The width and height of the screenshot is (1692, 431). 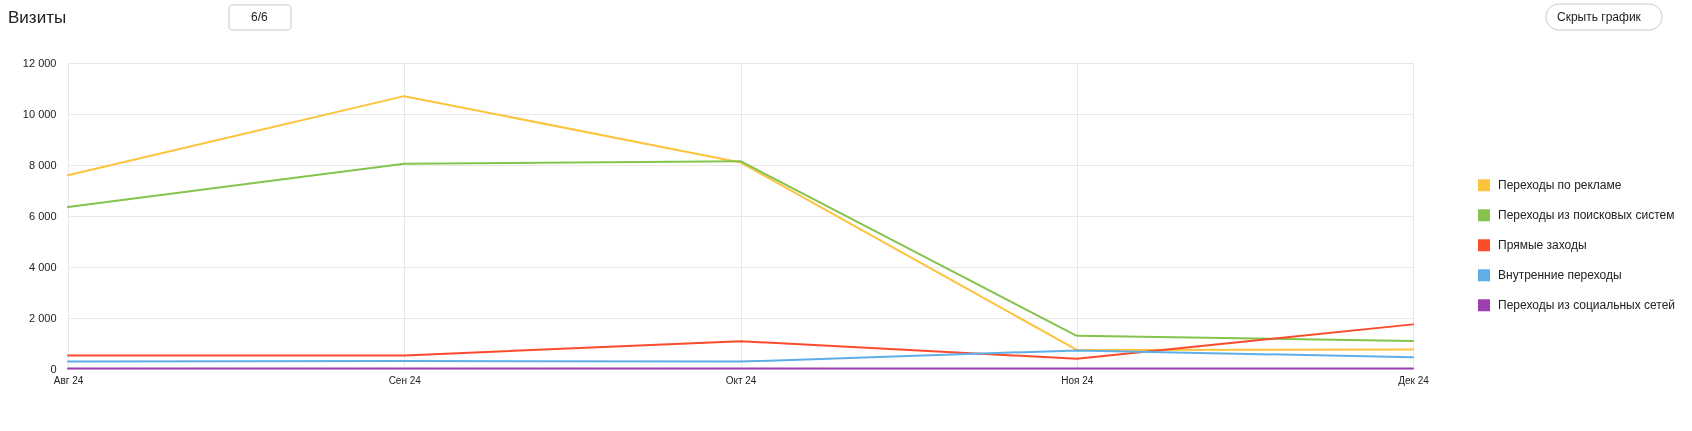 What do you see at coordinates (53, 368) in the screenshot?
I see `y-tick-label: 0` at bounding box center [53, 368].